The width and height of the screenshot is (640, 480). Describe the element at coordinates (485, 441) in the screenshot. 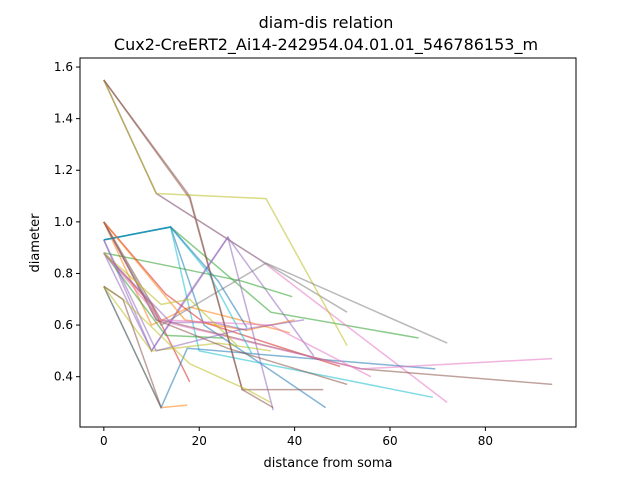

I see `x-tick-label: 80` at that location.